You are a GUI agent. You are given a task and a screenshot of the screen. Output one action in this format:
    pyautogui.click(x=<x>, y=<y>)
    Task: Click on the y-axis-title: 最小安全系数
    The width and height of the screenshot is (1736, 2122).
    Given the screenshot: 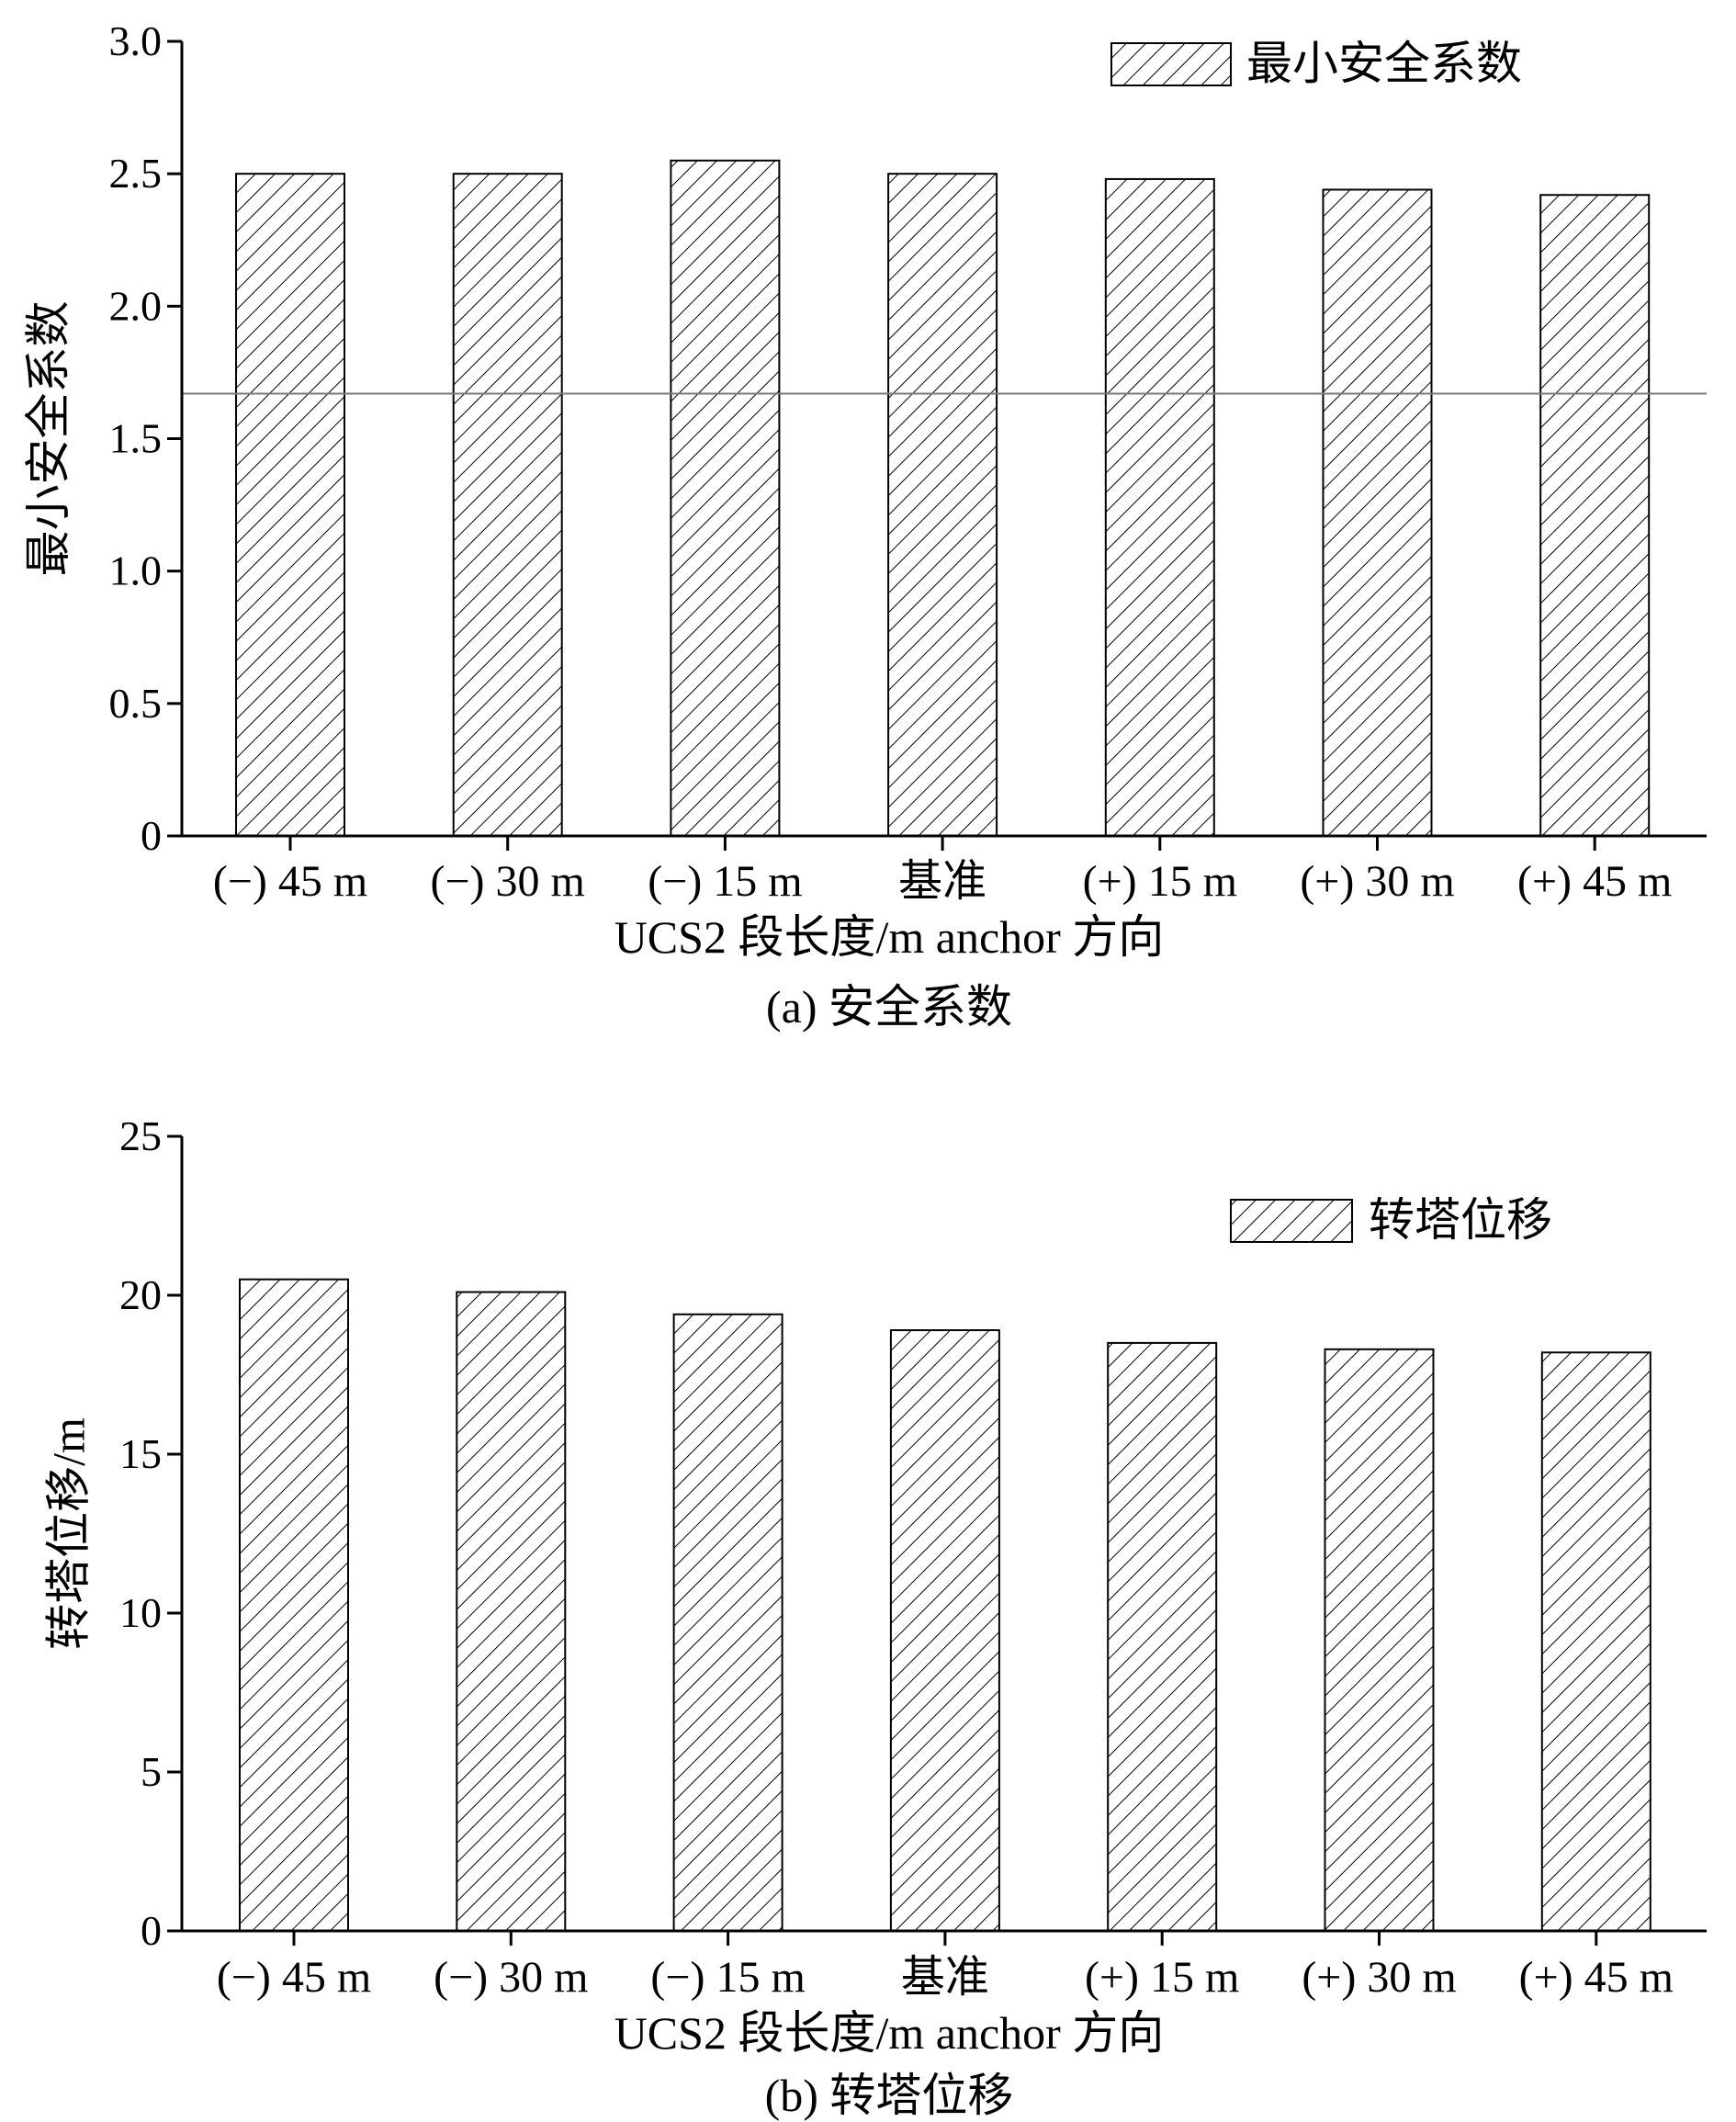 What is the action you would take?
    pyautogui.click(x=47, y=439)
    